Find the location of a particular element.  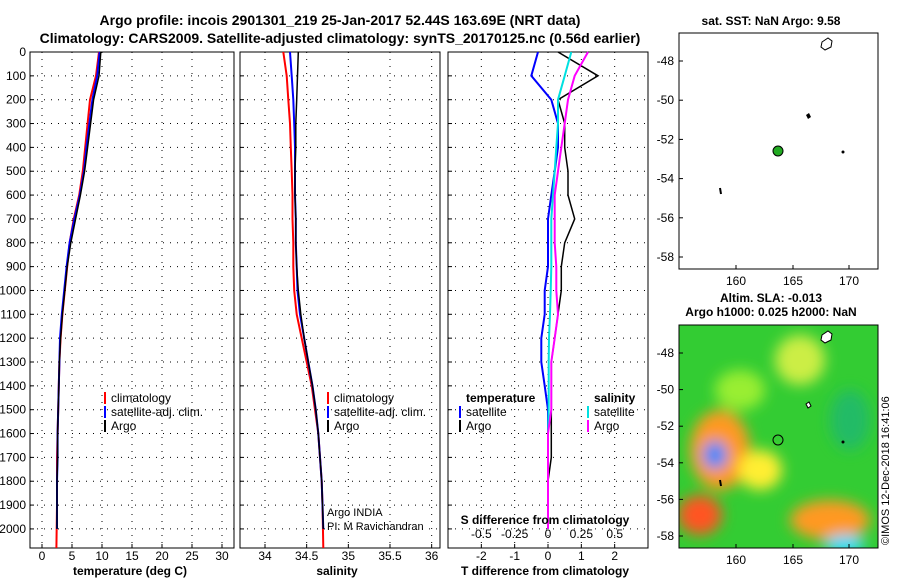

depth-tick-label: 1400 is located at coordinates (13, 386).